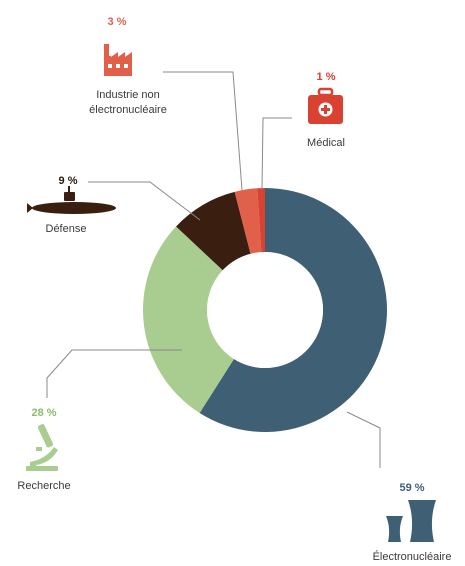 Image resolution: width=465 pixels, height=566 pixels. What do you see at coordinates (363, 439) in the screenshot?
I see `leader-line-electro` at bounding box center [363, 439].